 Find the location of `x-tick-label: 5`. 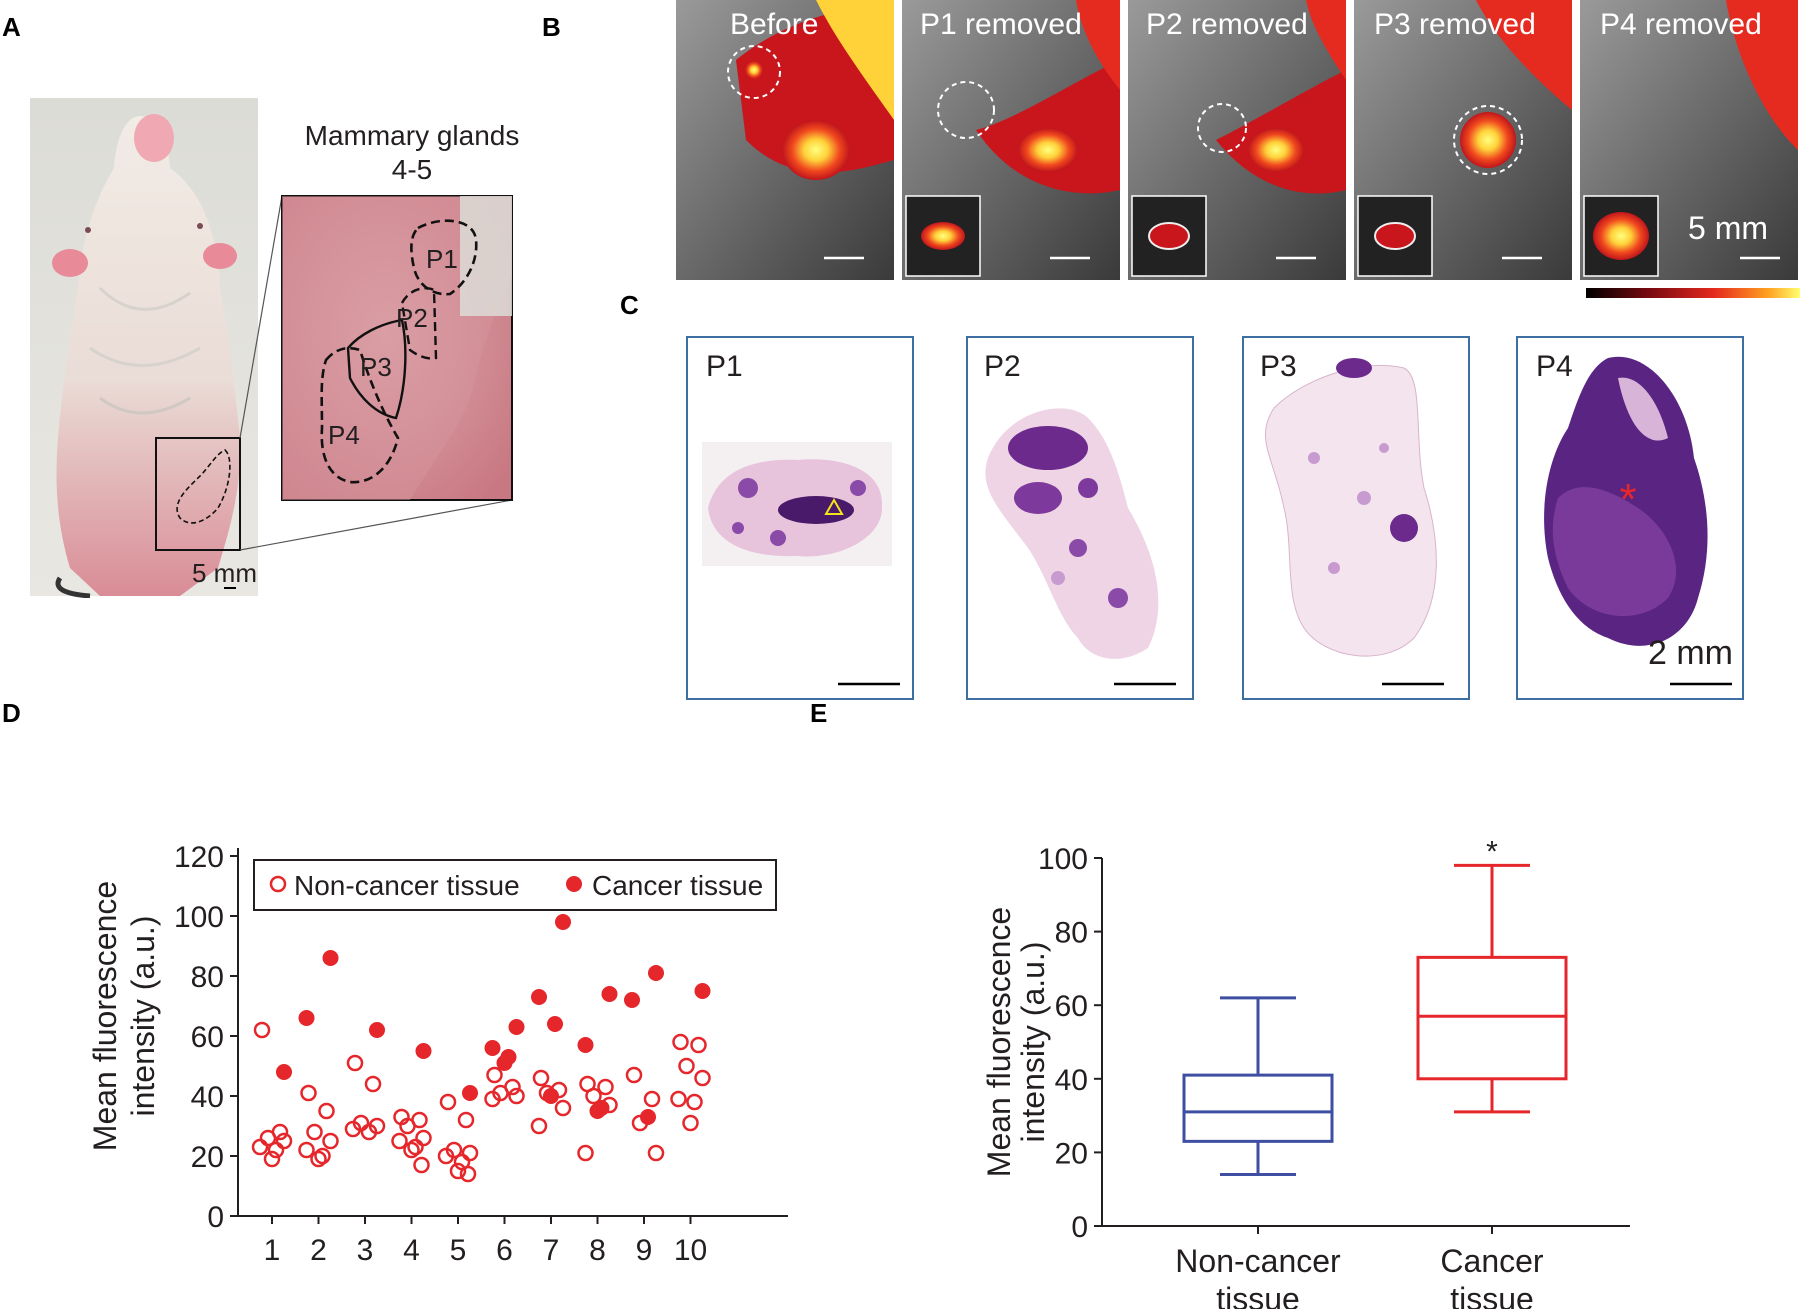

x-tick-label: 5 is located at coordinates (458, 1250).